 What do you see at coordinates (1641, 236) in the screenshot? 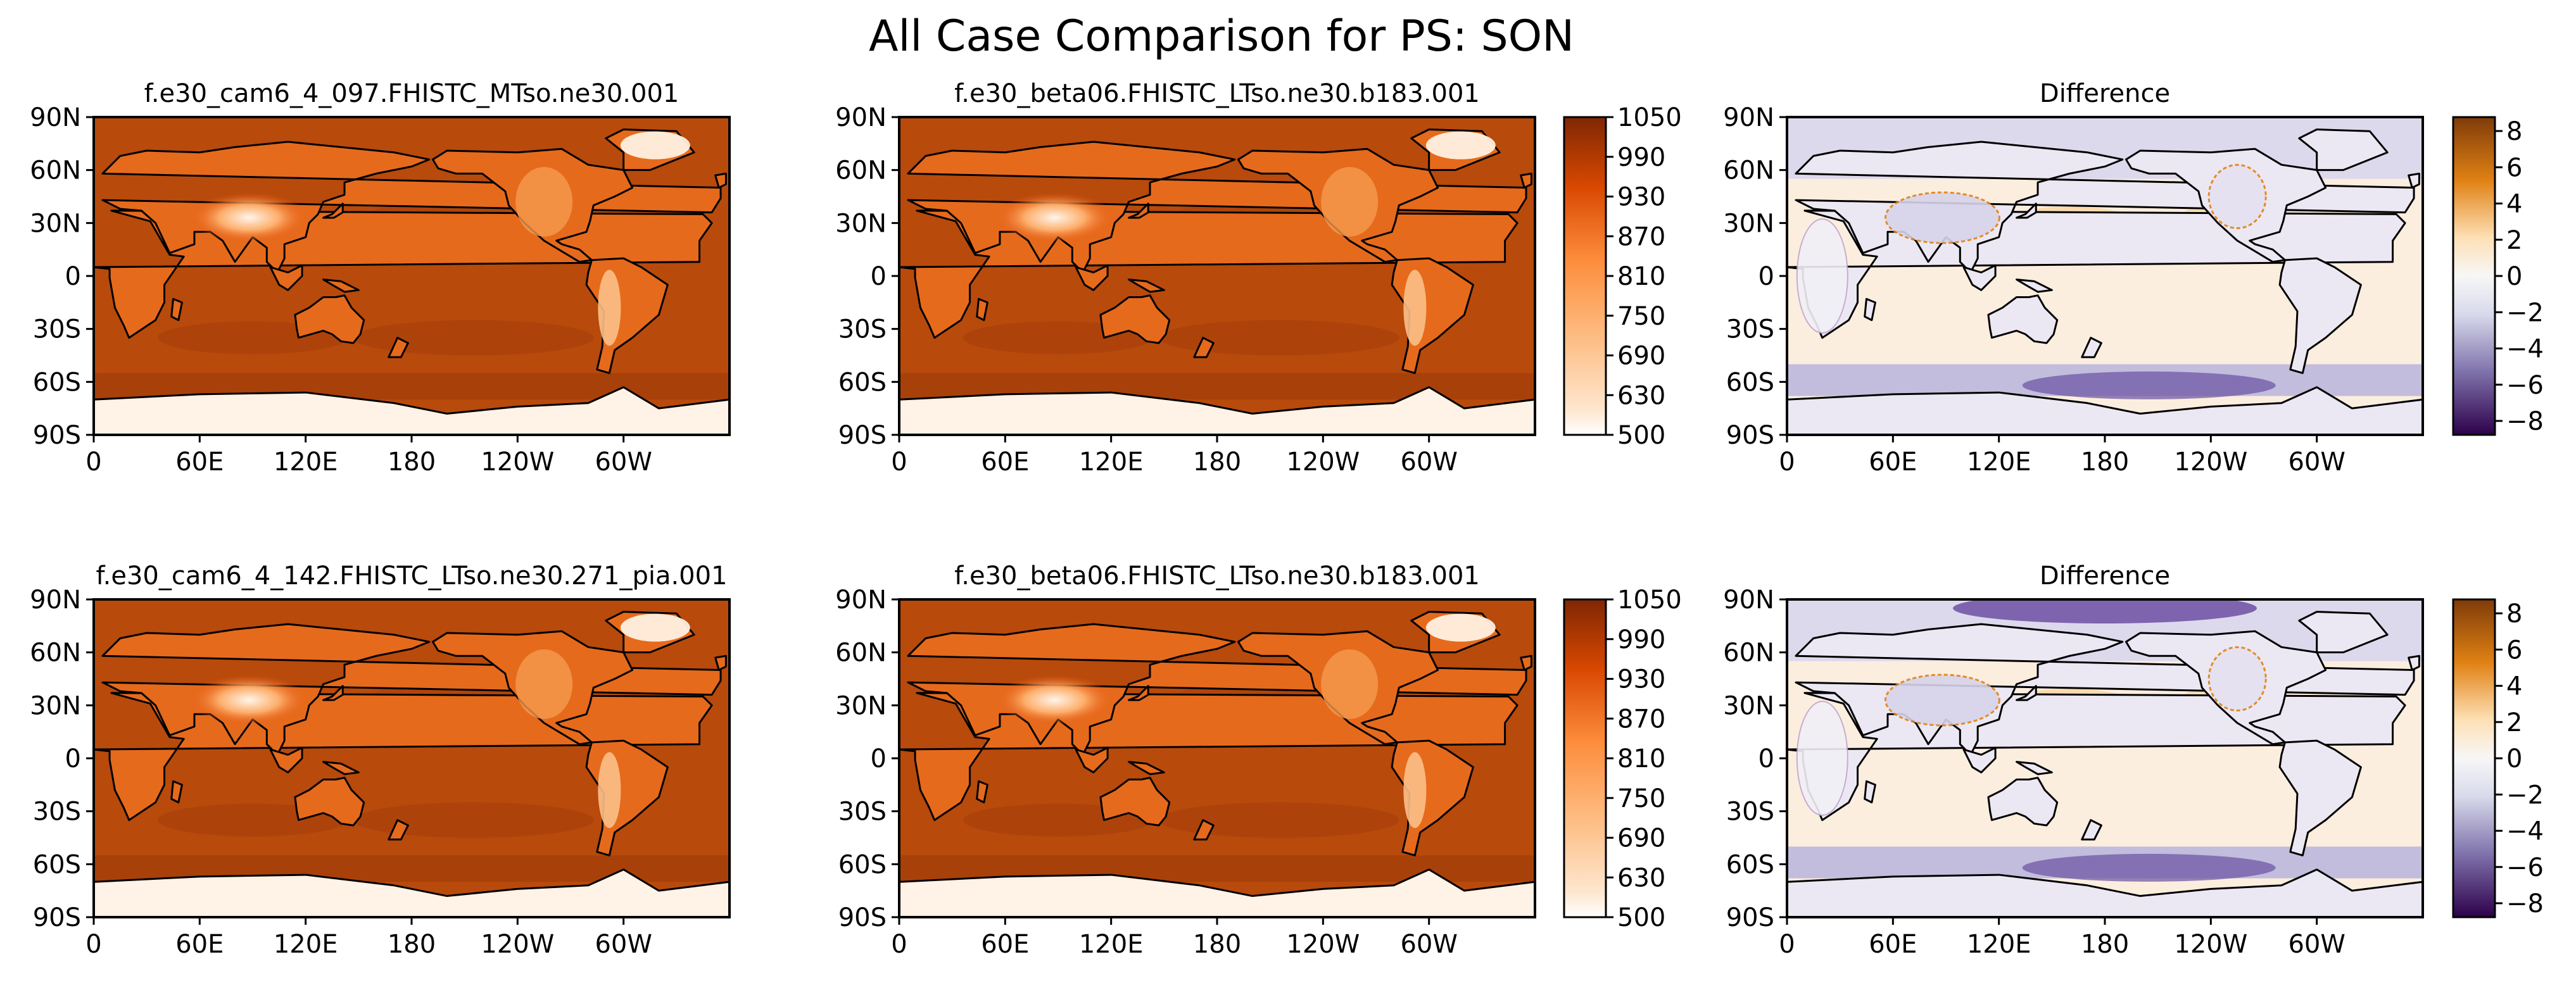
I see `colorbar-tick-label: 870` at bounding box center [1641, 236].